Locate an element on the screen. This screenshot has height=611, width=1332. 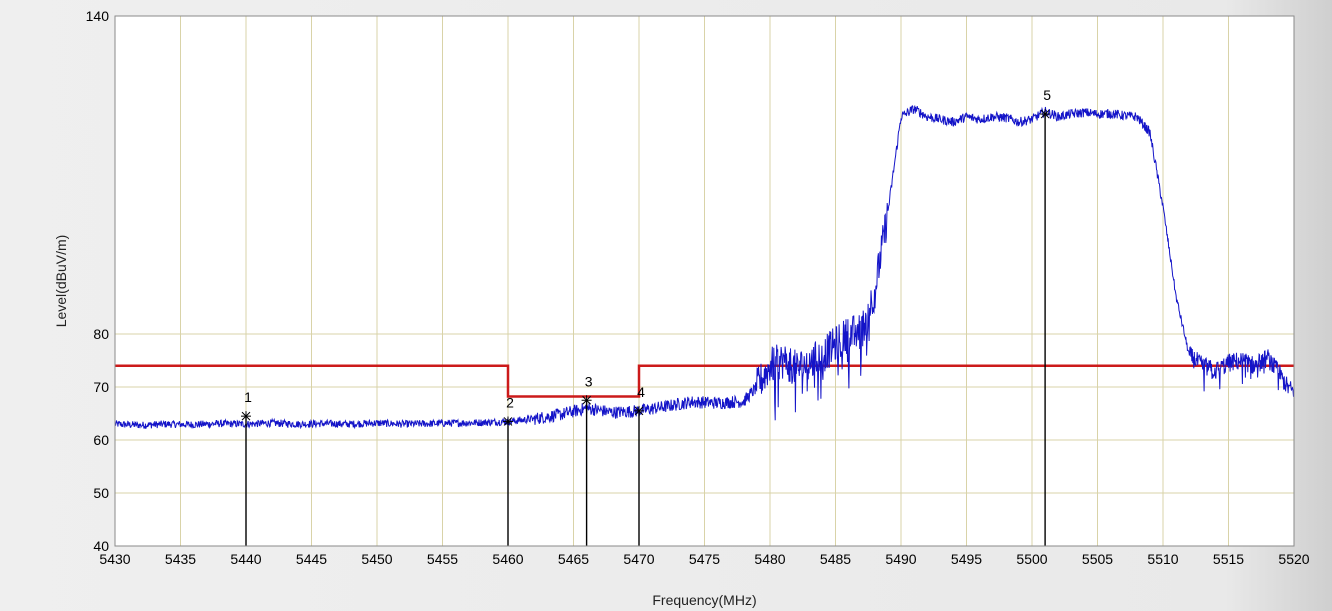
marker-2: 2 is located at coordinates (508, 470).